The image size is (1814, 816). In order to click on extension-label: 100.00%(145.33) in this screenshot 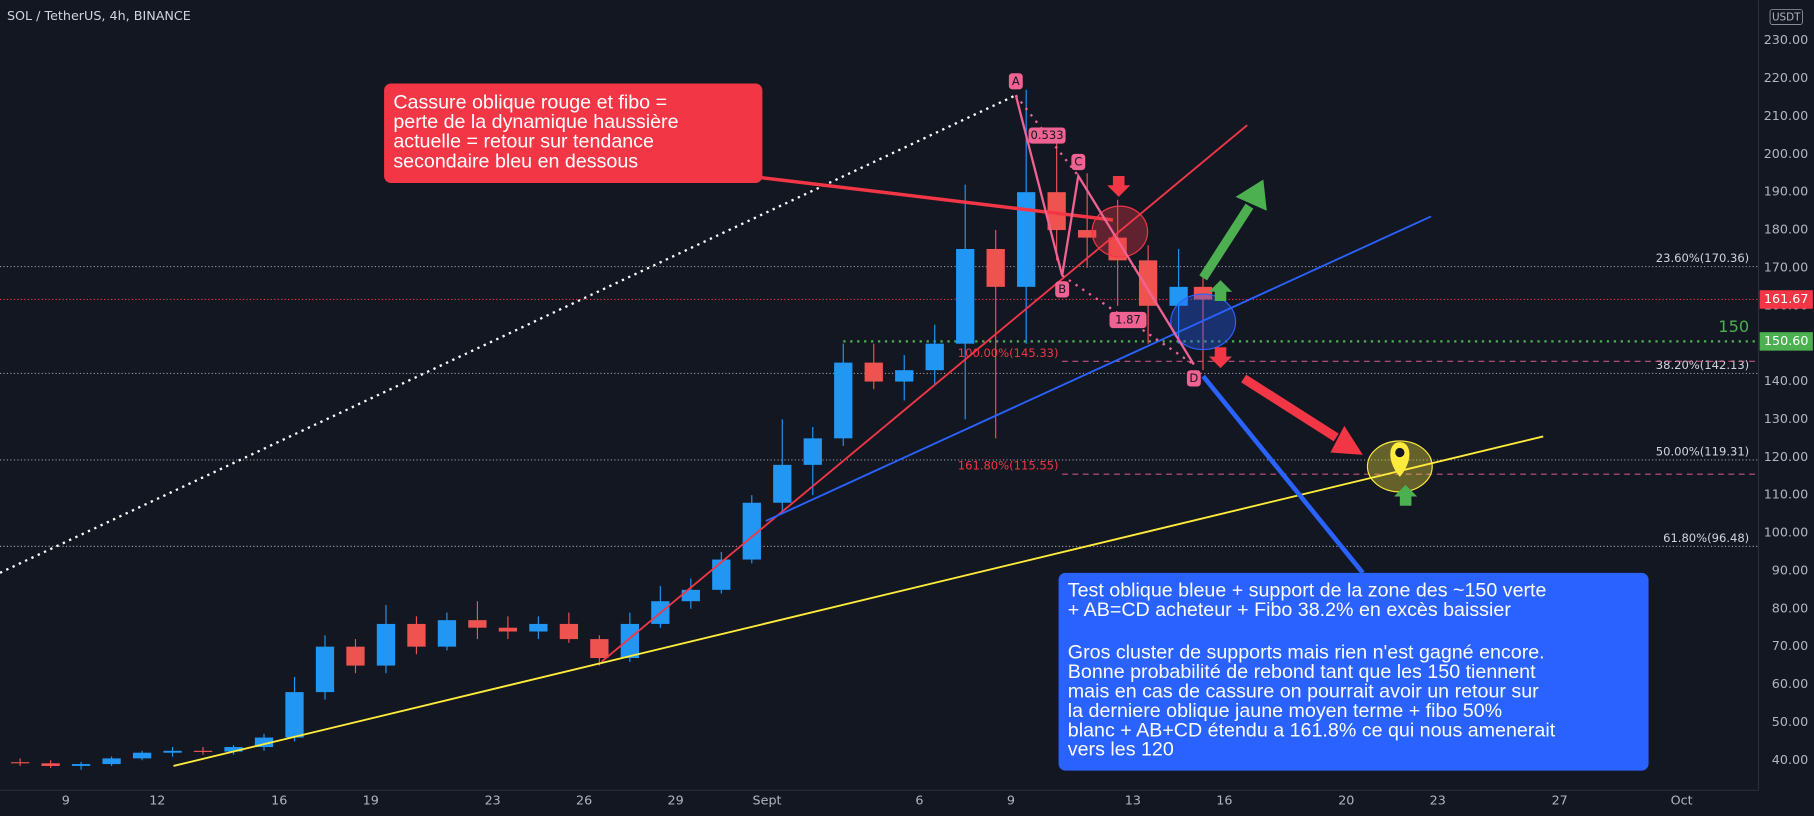, I will do `click(1008, 353)`.